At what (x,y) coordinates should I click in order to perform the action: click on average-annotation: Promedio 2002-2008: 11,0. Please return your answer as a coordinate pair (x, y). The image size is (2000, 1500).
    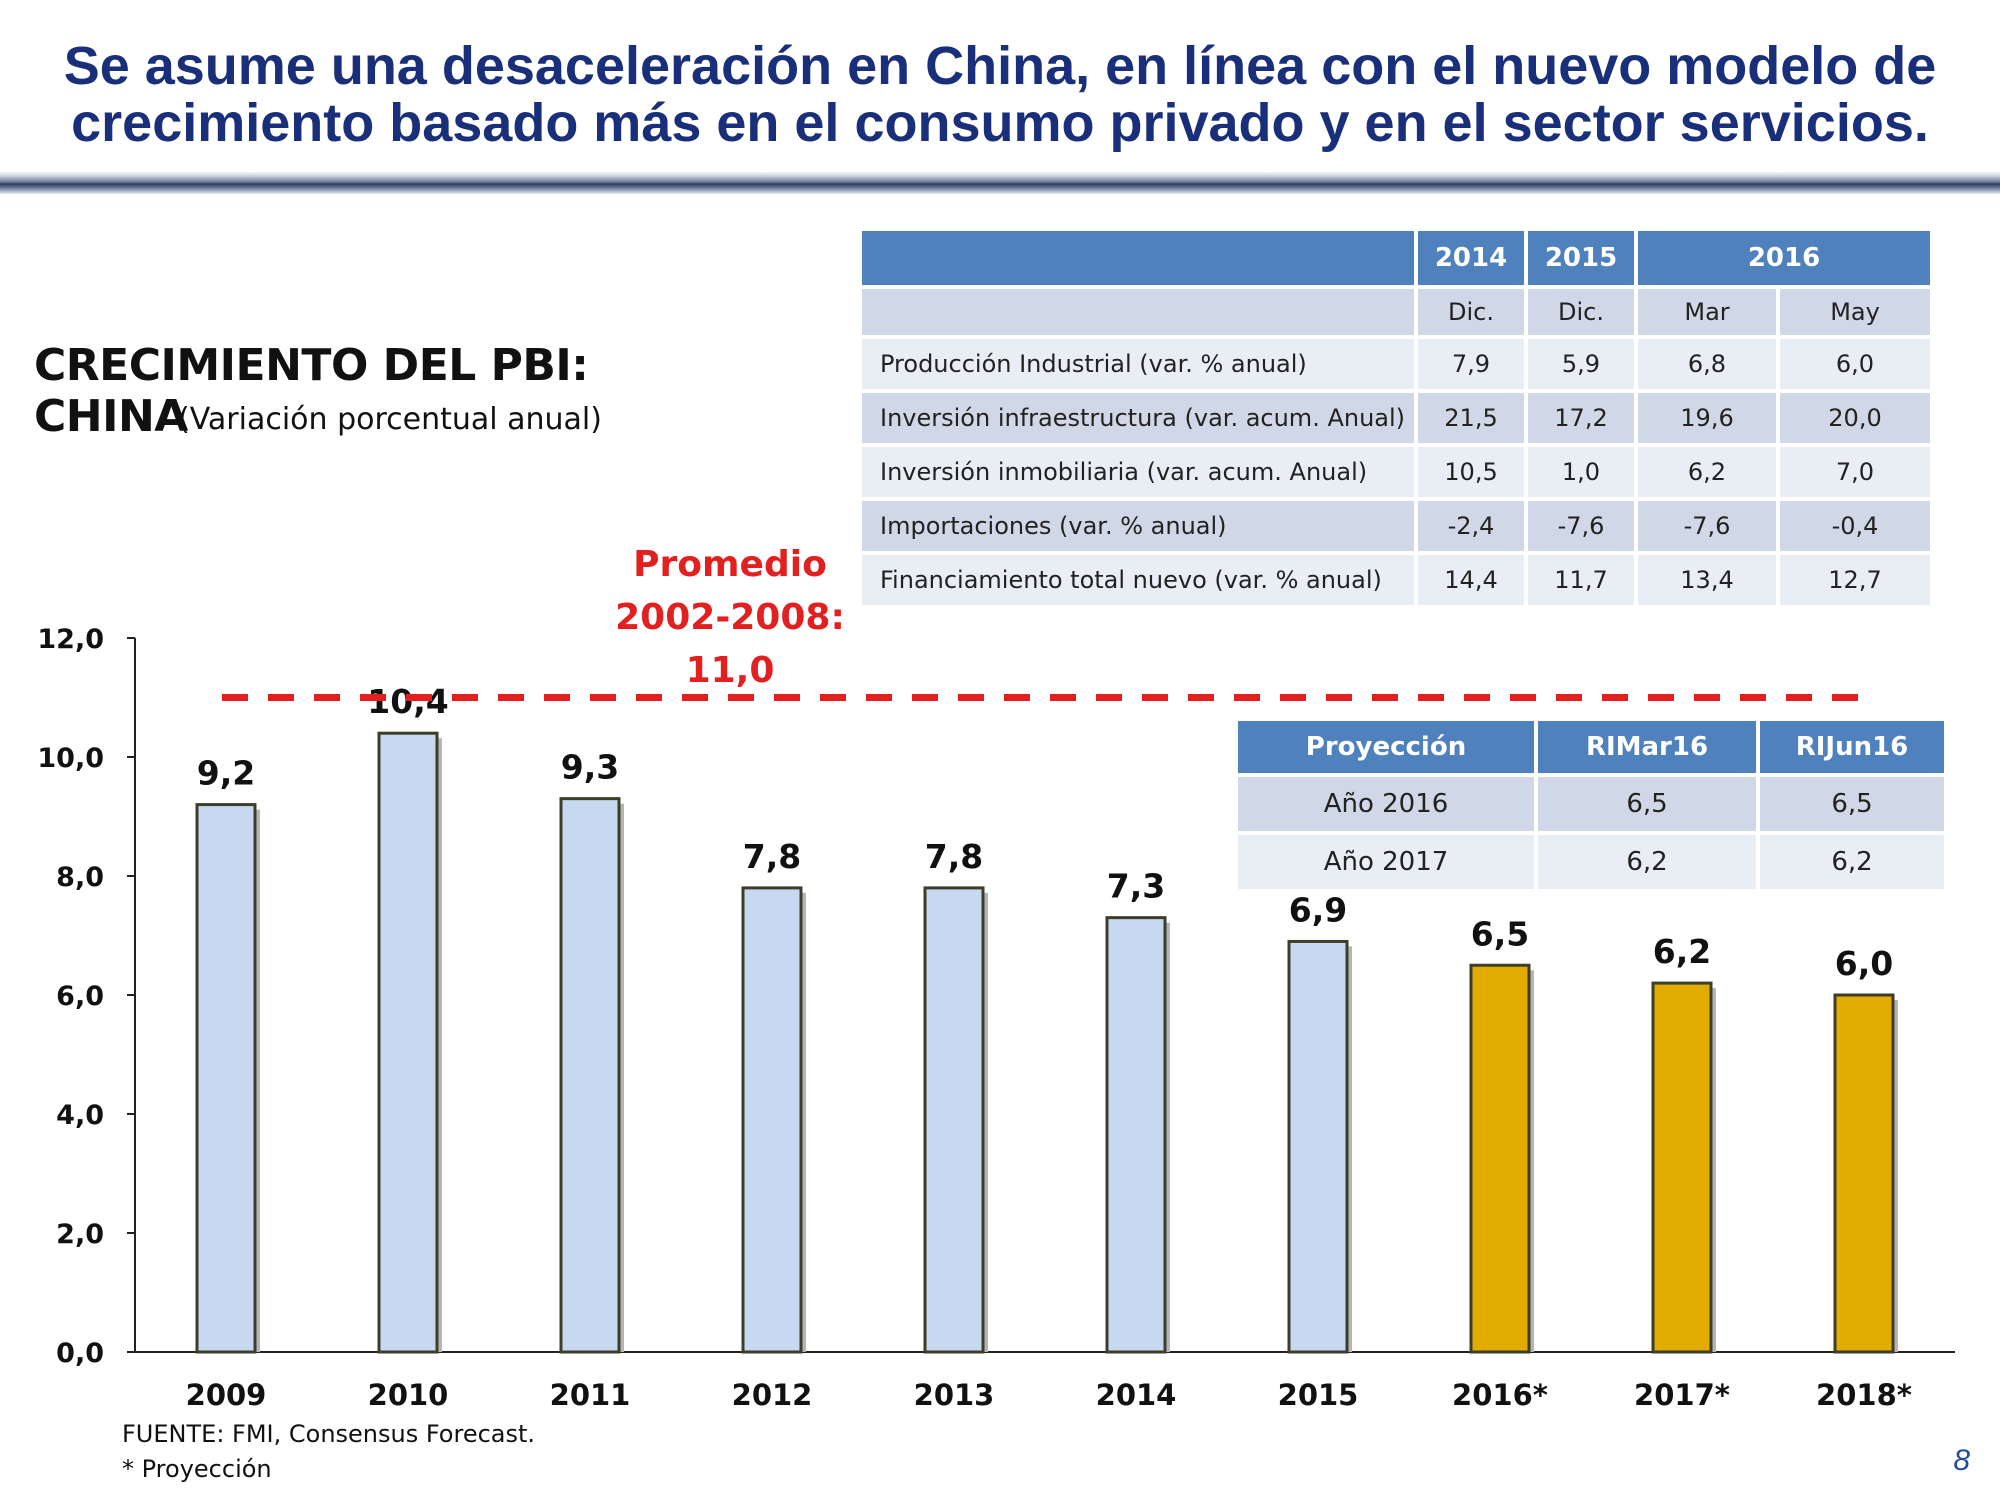
    Looking at the image, I should click on (730, 617).